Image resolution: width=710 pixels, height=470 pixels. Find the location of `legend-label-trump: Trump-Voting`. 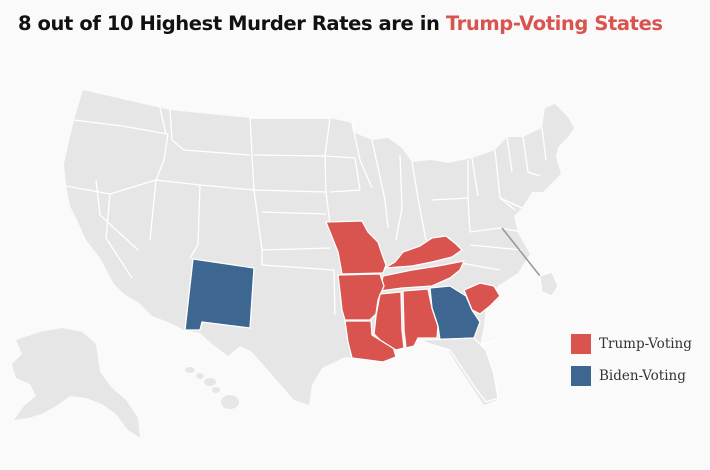

legend-label-trump: Trump-Voting is located at coordinates (645, 344).